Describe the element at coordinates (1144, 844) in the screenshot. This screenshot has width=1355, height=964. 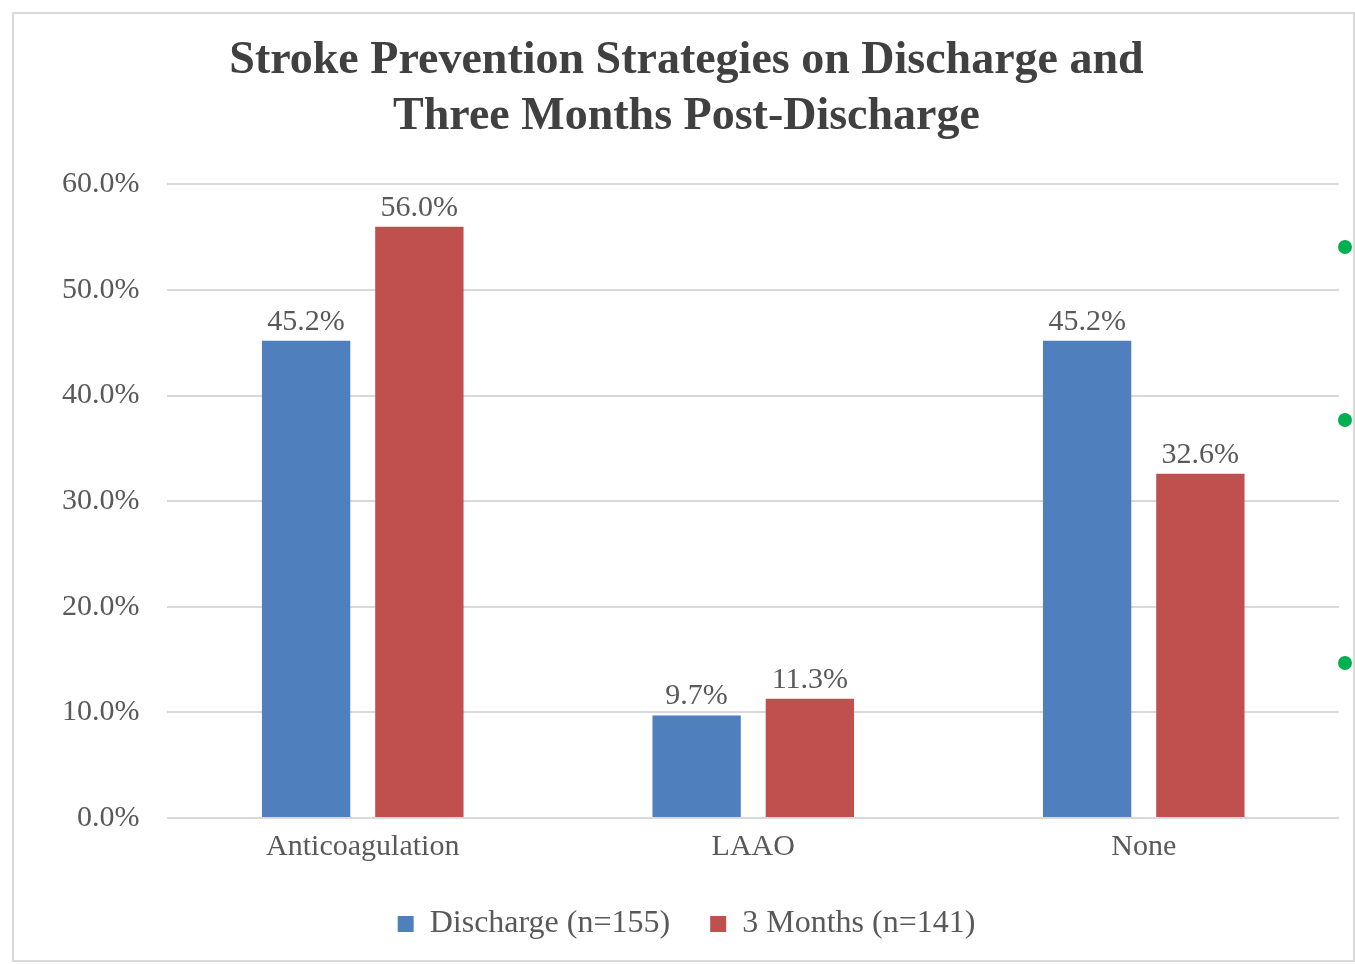
I see `x-tick-label: None` at that location.